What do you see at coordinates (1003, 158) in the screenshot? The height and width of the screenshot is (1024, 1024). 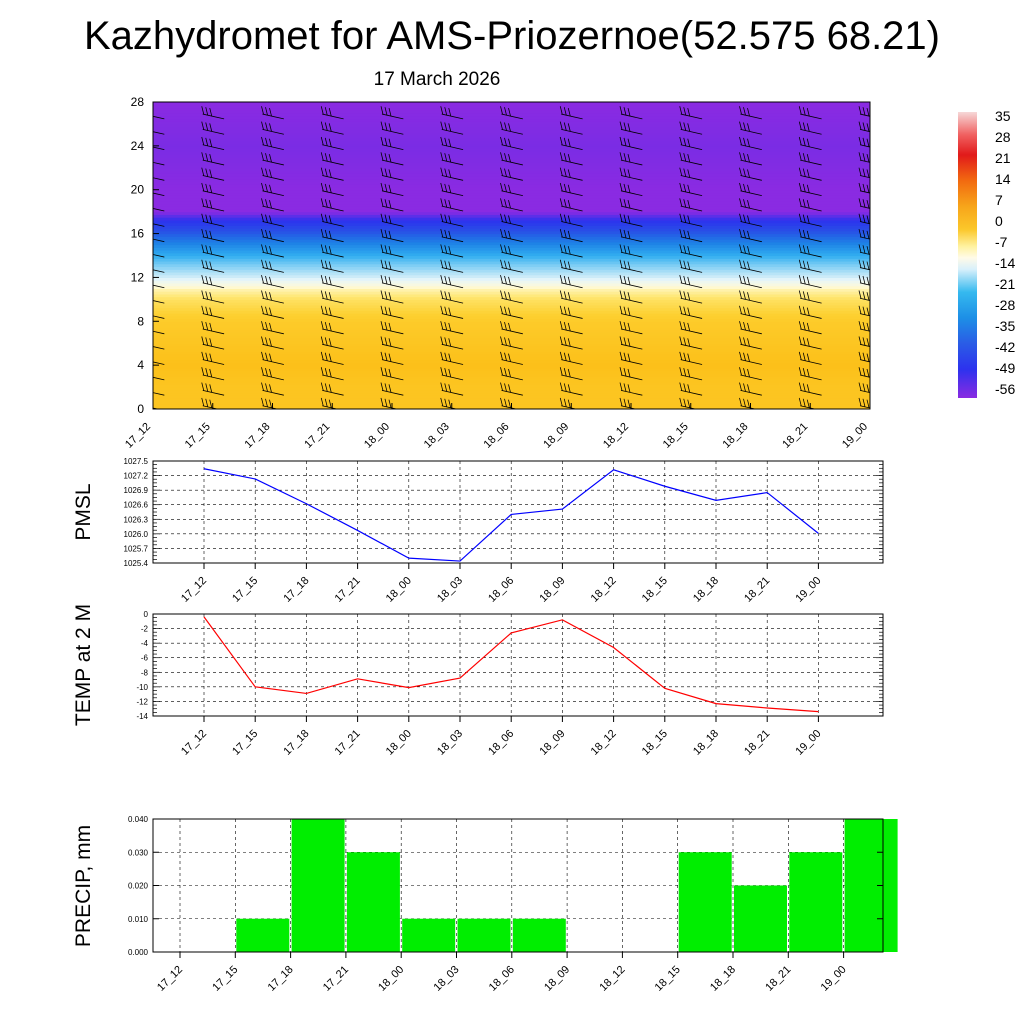 I see `colorbar-label: 21` at bounding box center [1003, 158].